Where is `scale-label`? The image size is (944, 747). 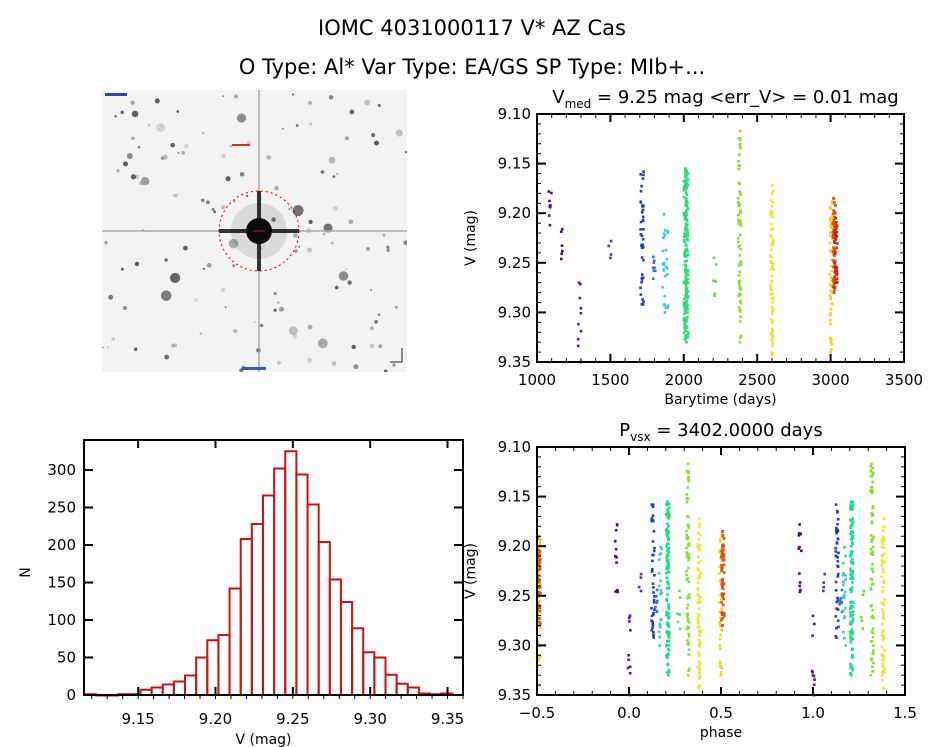
scale-label is located at coordinates (254, 368).